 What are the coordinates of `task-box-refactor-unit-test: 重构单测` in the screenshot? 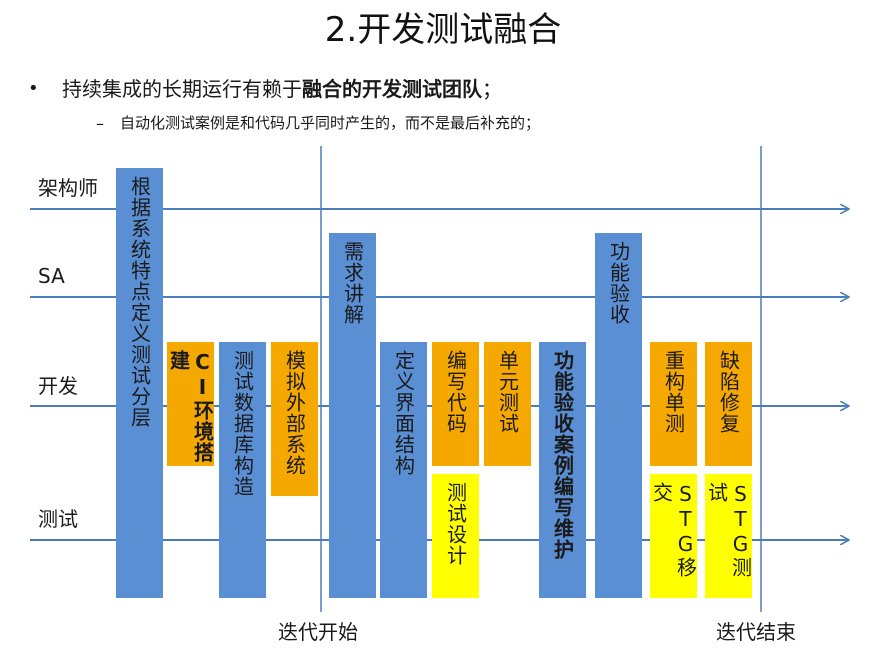 It's located at (673, 404).